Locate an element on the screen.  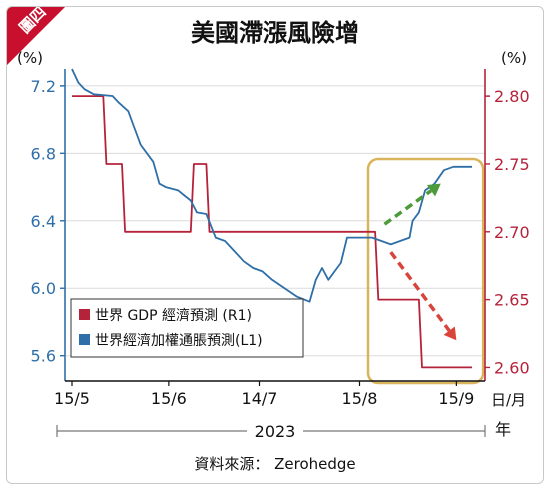
x-axis-ticks: 15/5 15/6 14/7 15/8 15/9 is located at coordinates (264, 394).